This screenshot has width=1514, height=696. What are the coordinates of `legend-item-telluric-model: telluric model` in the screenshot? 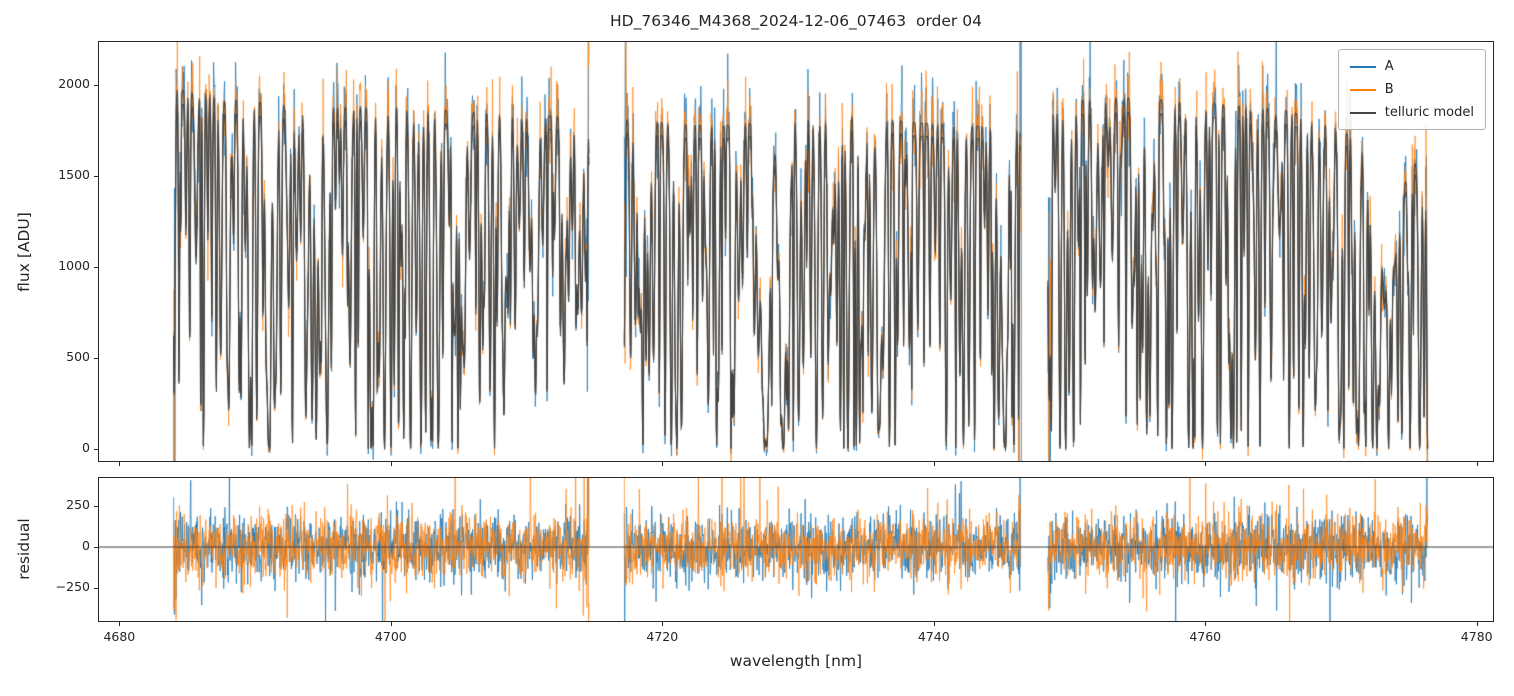 It's located at (1411, 112).